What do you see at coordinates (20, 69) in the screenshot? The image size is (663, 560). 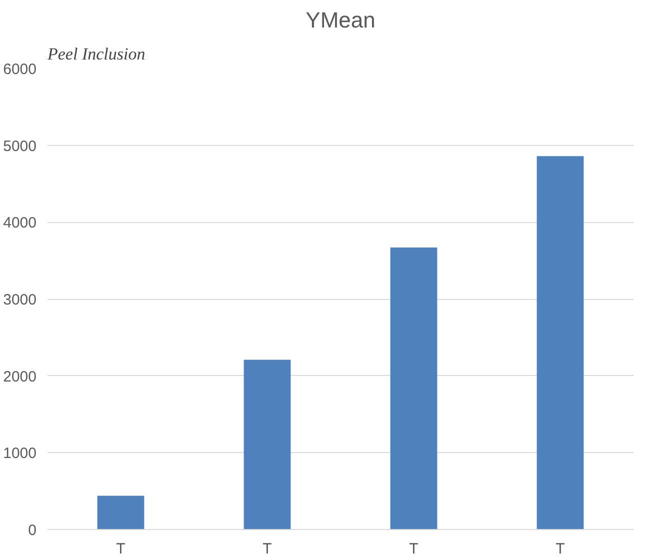 I see `y-tick-label: 6000` at bounding box center [20, 69].